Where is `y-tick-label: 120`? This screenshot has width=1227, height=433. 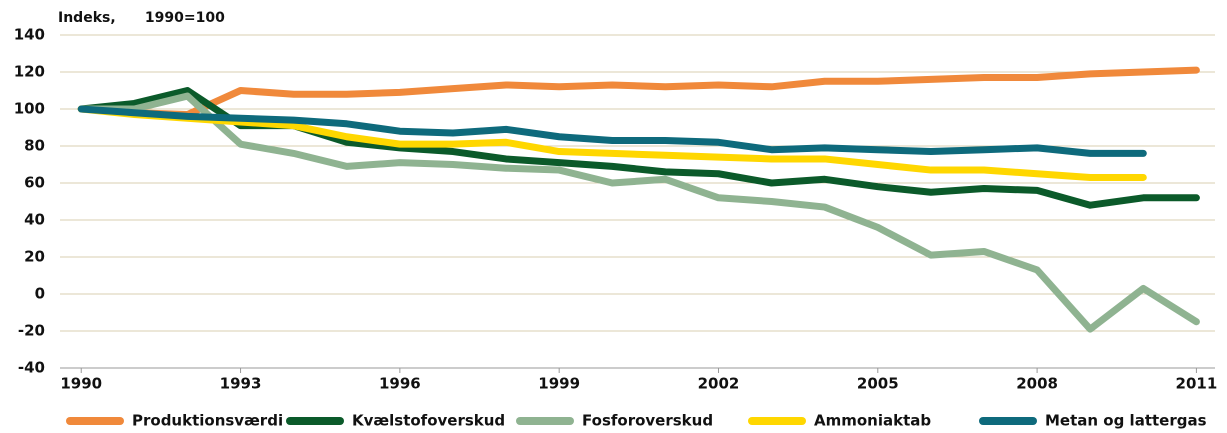 y-tick-label: 120 is located at coordinates (29, 72).